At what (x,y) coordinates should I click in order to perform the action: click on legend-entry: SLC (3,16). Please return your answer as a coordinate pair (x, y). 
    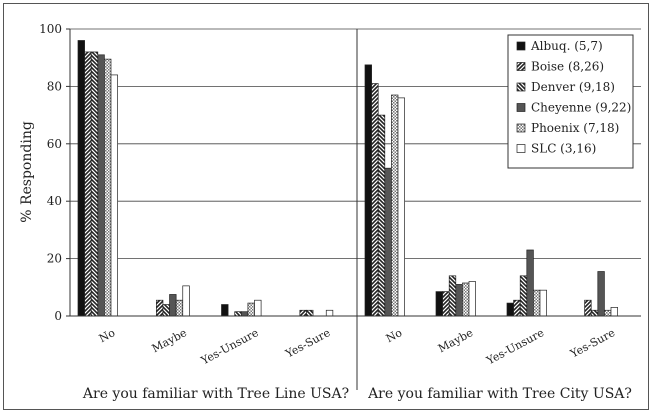
    Looking at the image, I should click on (563, 149).